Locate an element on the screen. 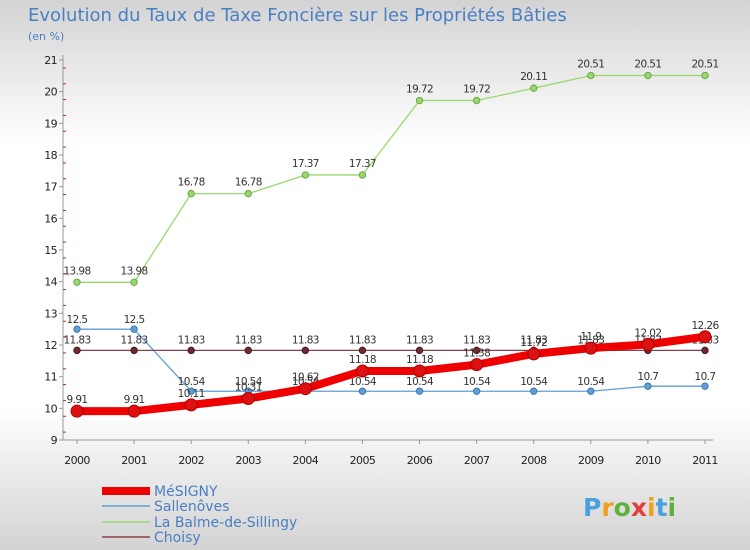 The height and width of the screenshot is (550, 750). data-label: 11.72 is located at coordinates (533, 343).